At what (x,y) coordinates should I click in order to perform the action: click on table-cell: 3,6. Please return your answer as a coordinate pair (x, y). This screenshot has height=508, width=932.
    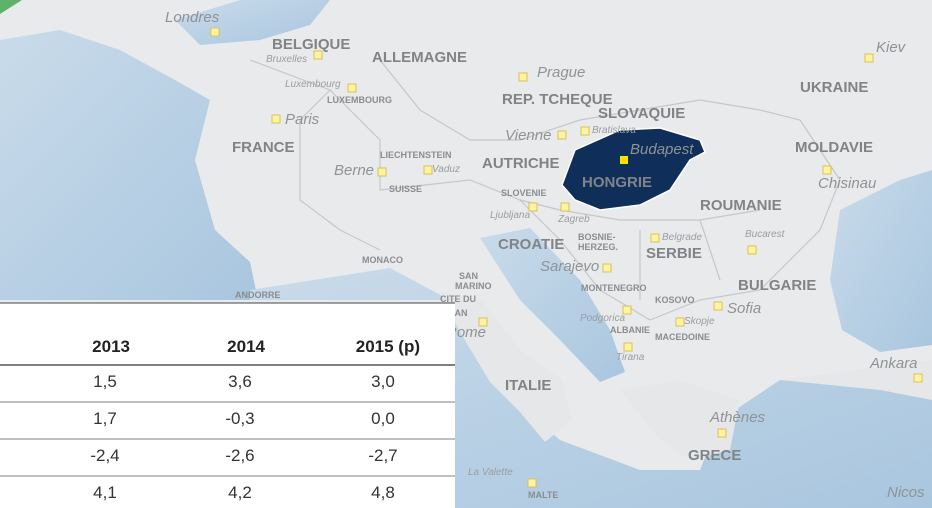
    Looking at the image, I should click on (240, 381).